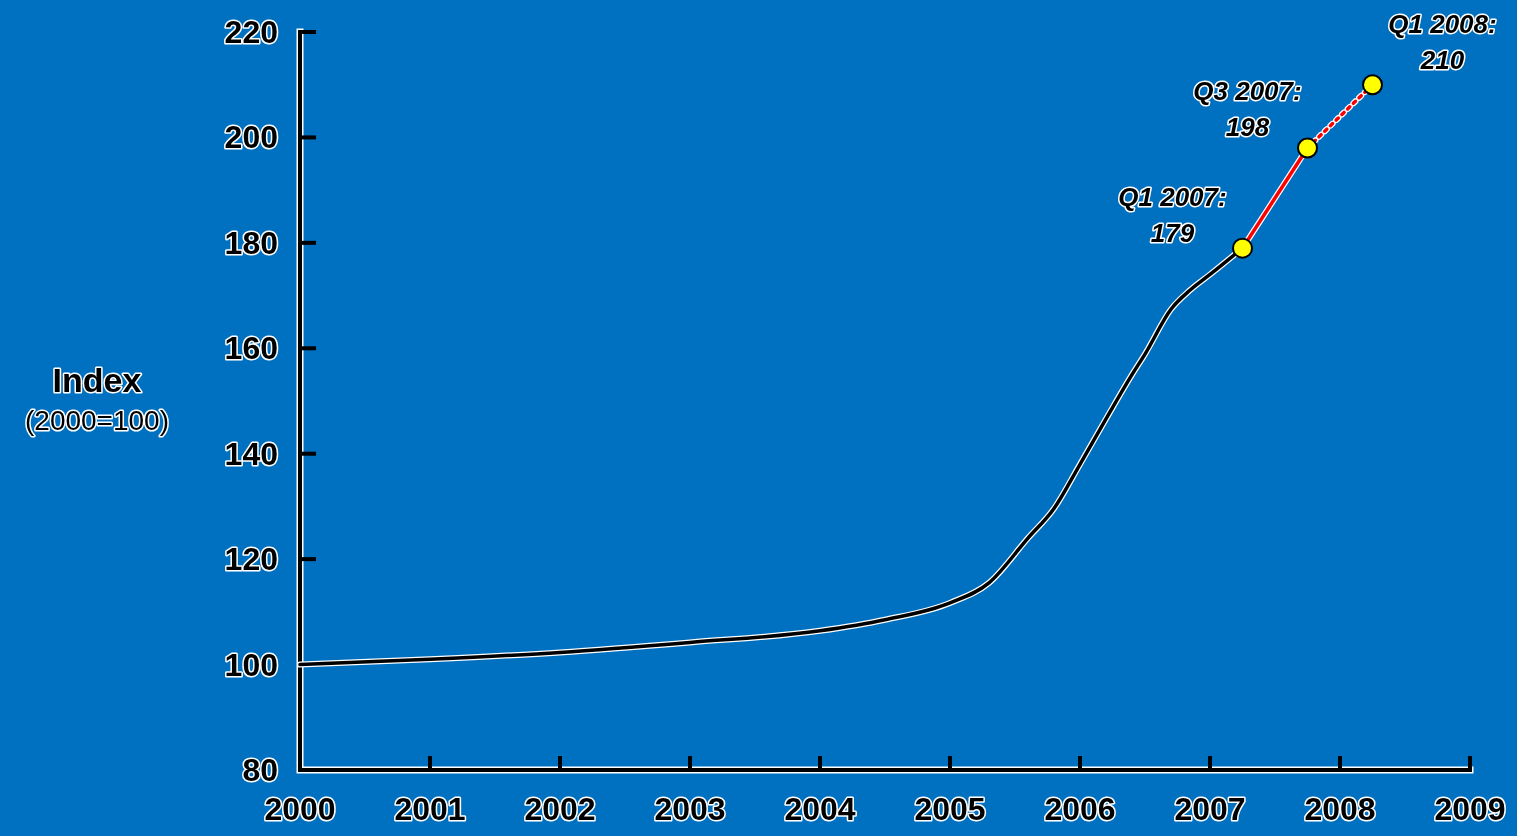  Describe the element at coordinates (251, 664) in the screenshot. I see `y-tick-label: 100` at that location.